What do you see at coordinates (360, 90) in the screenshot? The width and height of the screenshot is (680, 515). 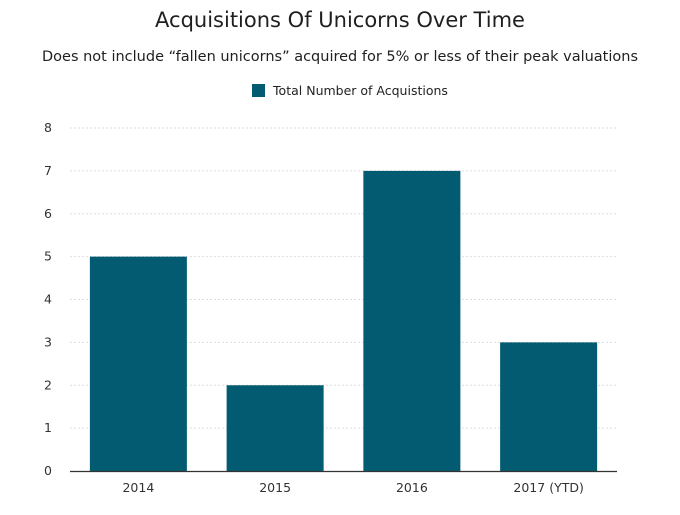 I see `legend-label: Total Number of Acquistions` at bounding box center [360, 90].